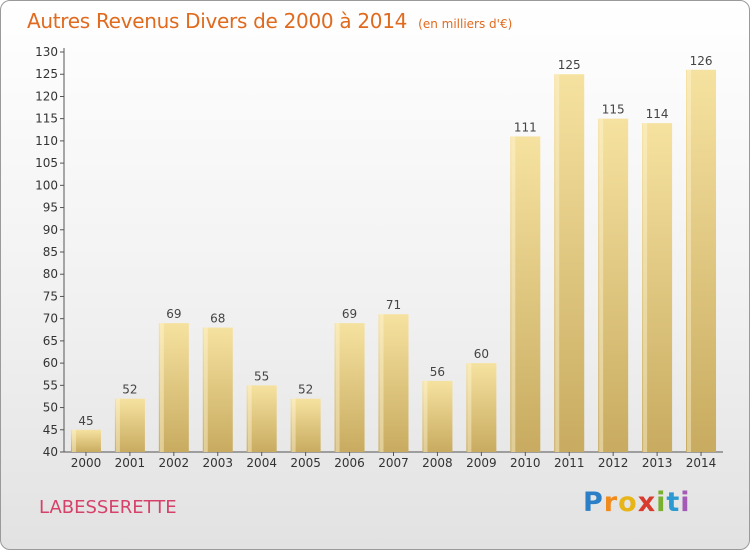 The image size is (750, 550). Describe the element at coordinates (50, 208) in the screenshot. I see `y-tick-label: 95` at that location.